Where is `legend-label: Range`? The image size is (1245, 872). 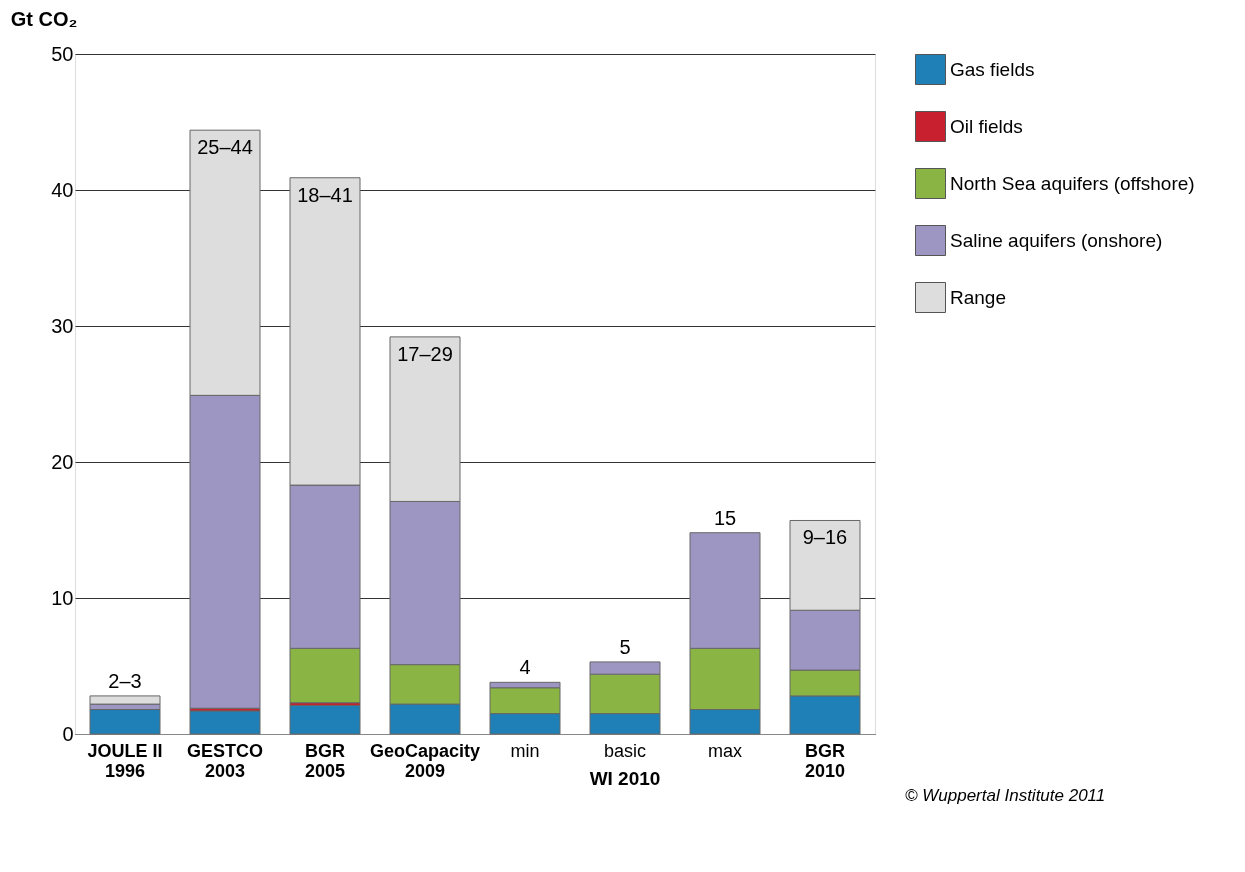
legend-label: Range is located at coordinates (978, 297).